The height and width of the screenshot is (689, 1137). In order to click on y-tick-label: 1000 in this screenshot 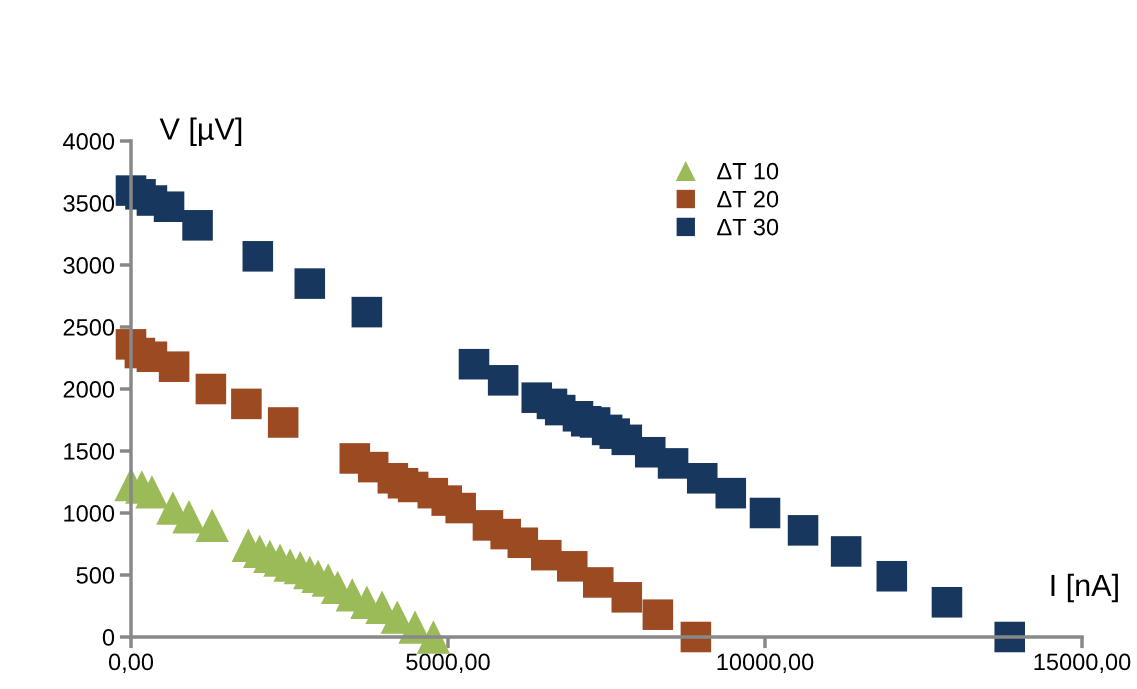, I will do `click(89, 513)`.